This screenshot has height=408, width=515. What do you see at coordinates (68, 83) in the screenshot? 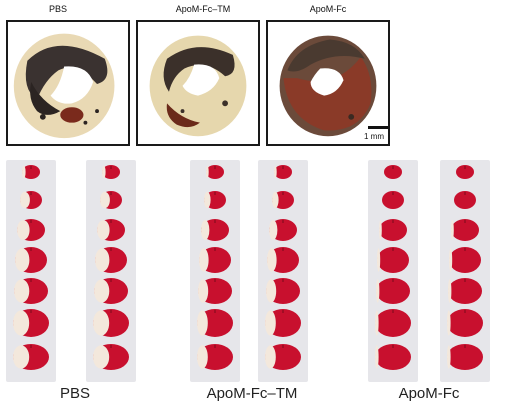
I see `photo-panel-pbs` at bounding box center [68, 83].